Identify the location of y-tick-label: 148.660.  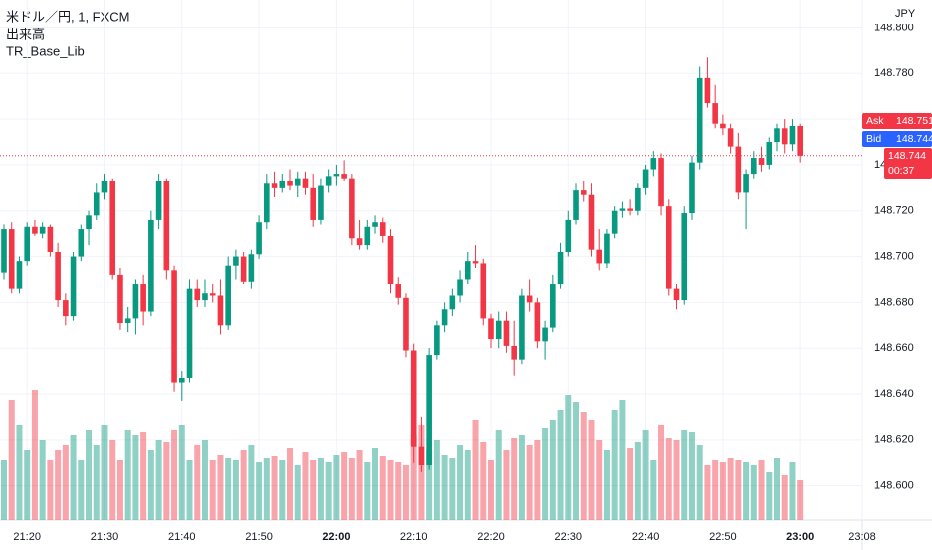
(894, 348).